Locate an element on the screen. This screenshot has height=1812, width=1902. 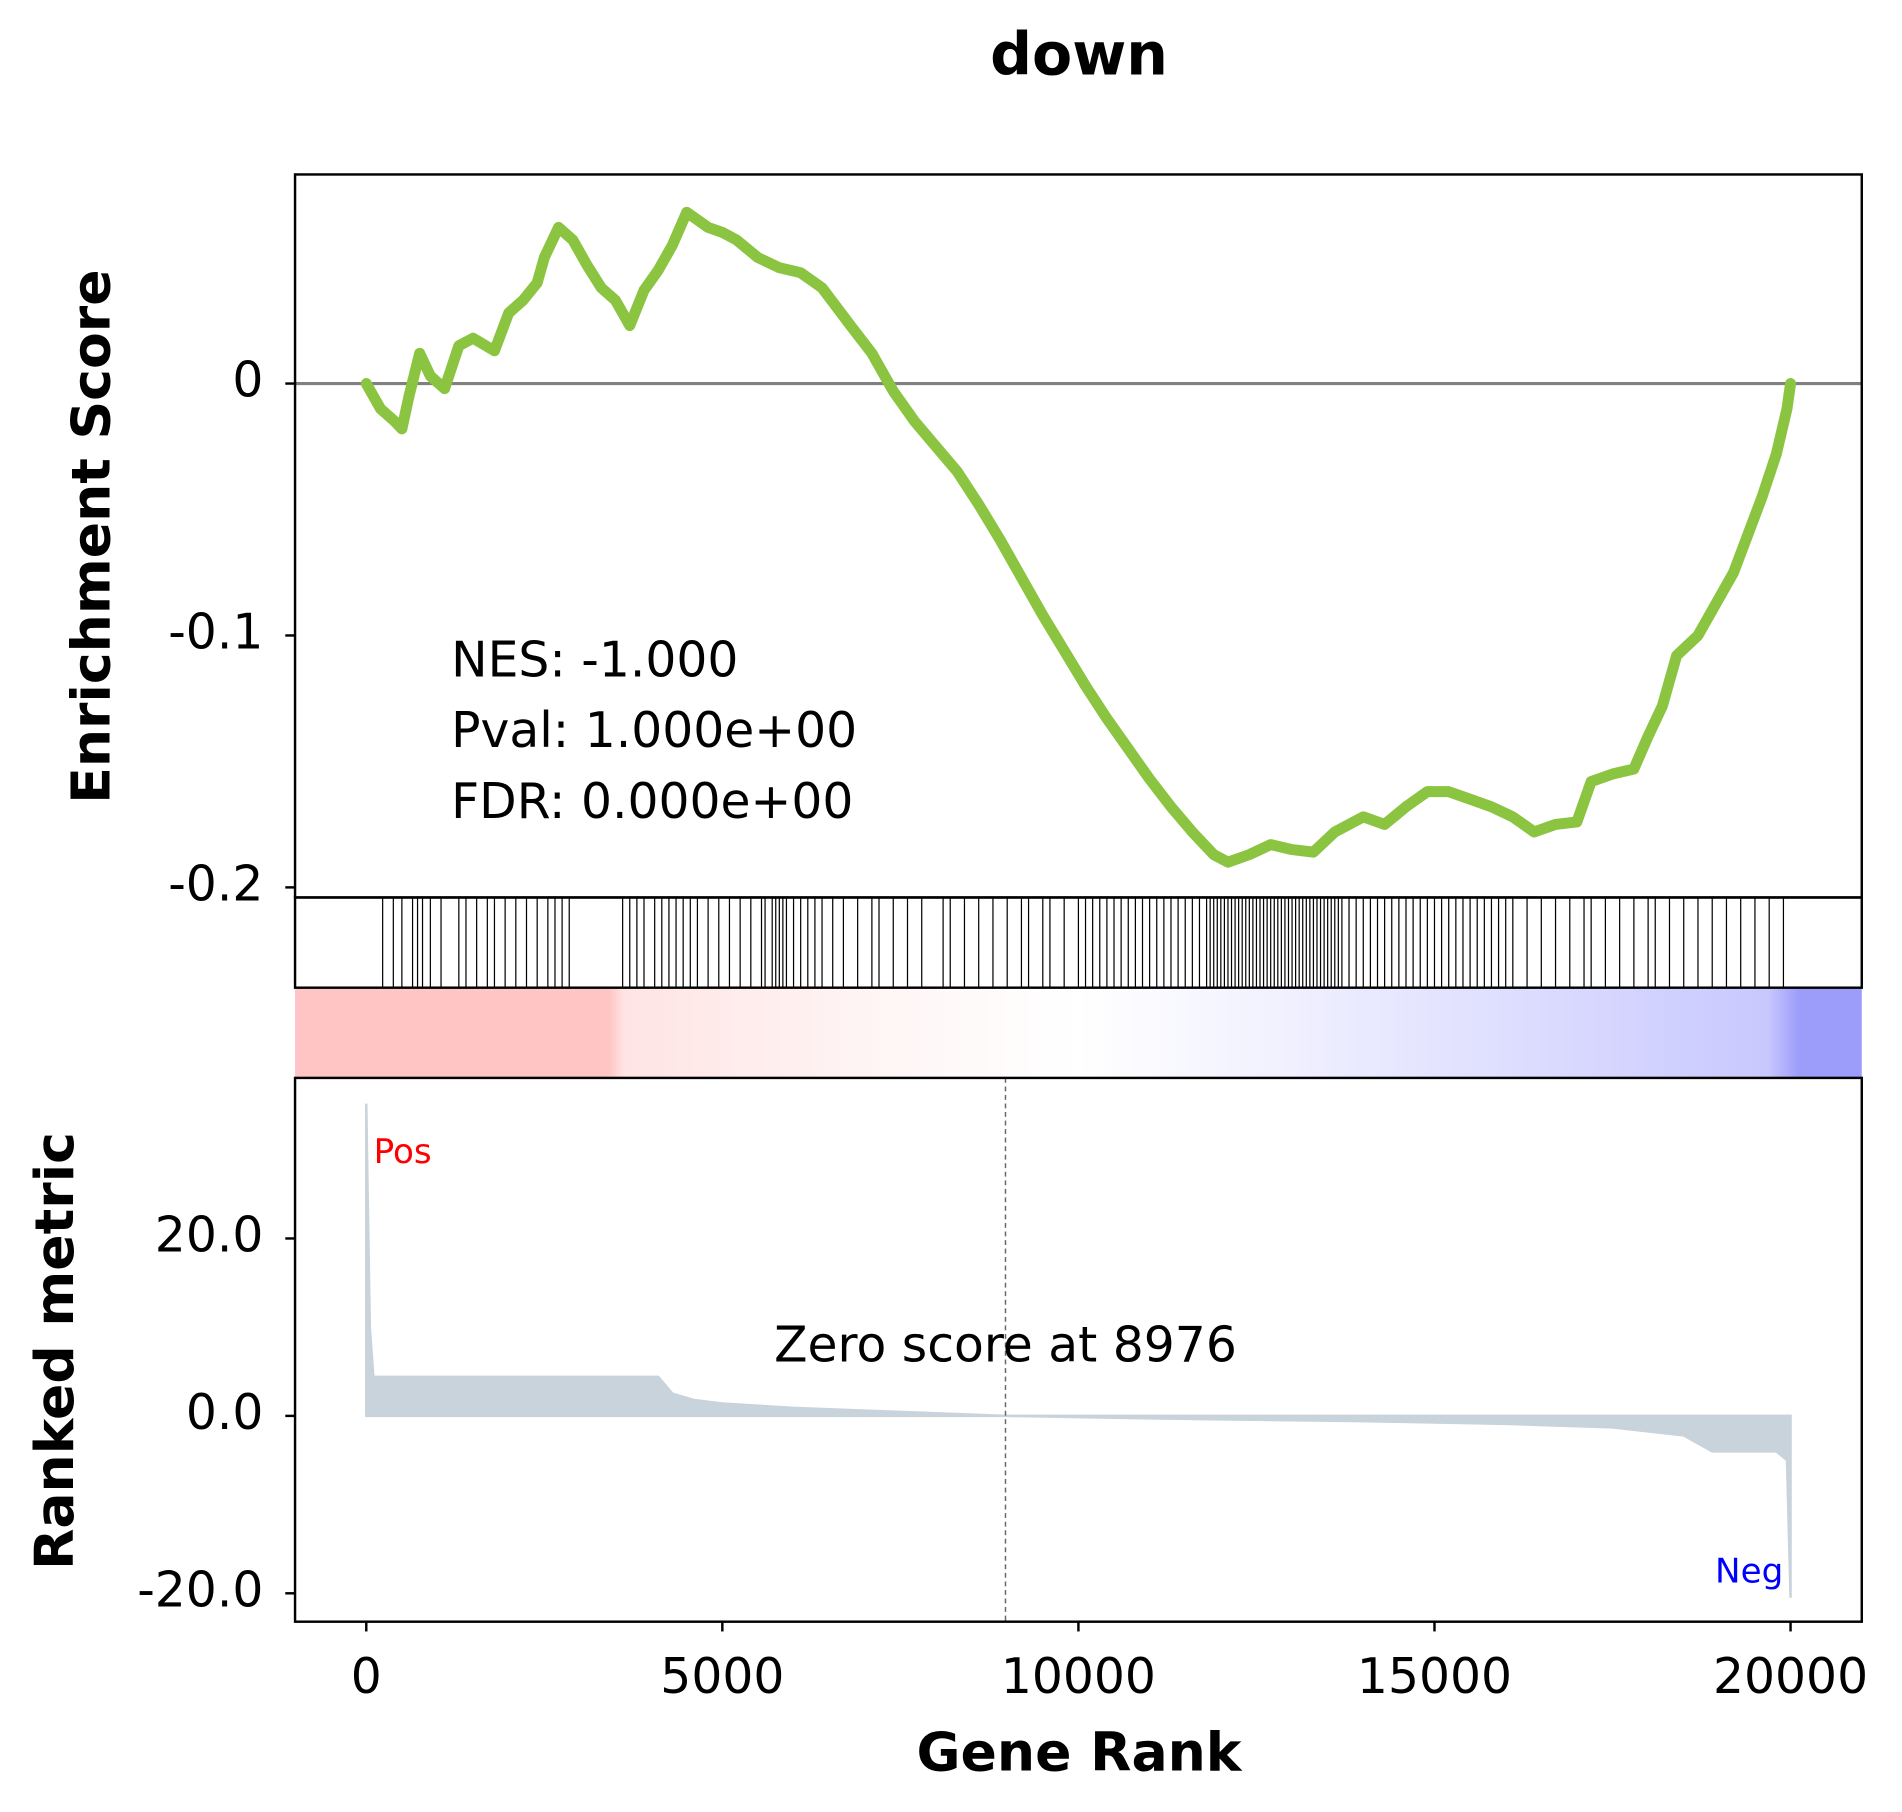
stat-annotation: NES: -1.000 is located at coordinates (594, 660).